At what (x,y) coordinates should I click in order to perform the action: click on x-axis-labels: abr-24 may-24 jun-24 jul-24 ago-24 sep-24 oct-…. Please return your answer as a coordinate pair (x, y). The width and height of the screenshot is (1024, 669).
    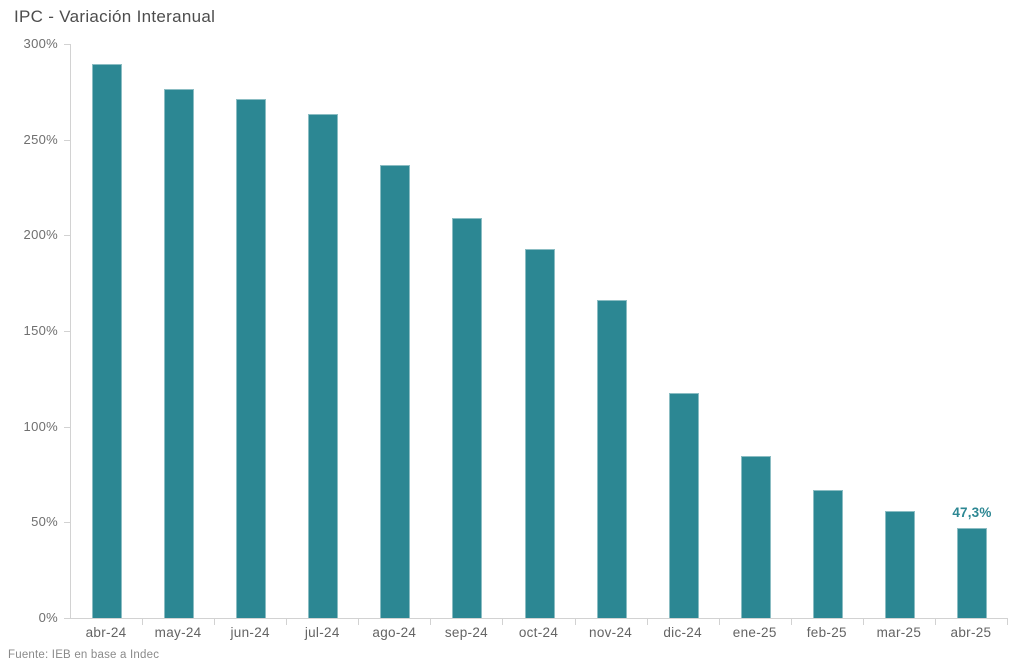
    Looking at the image, I should click on (538, 634).